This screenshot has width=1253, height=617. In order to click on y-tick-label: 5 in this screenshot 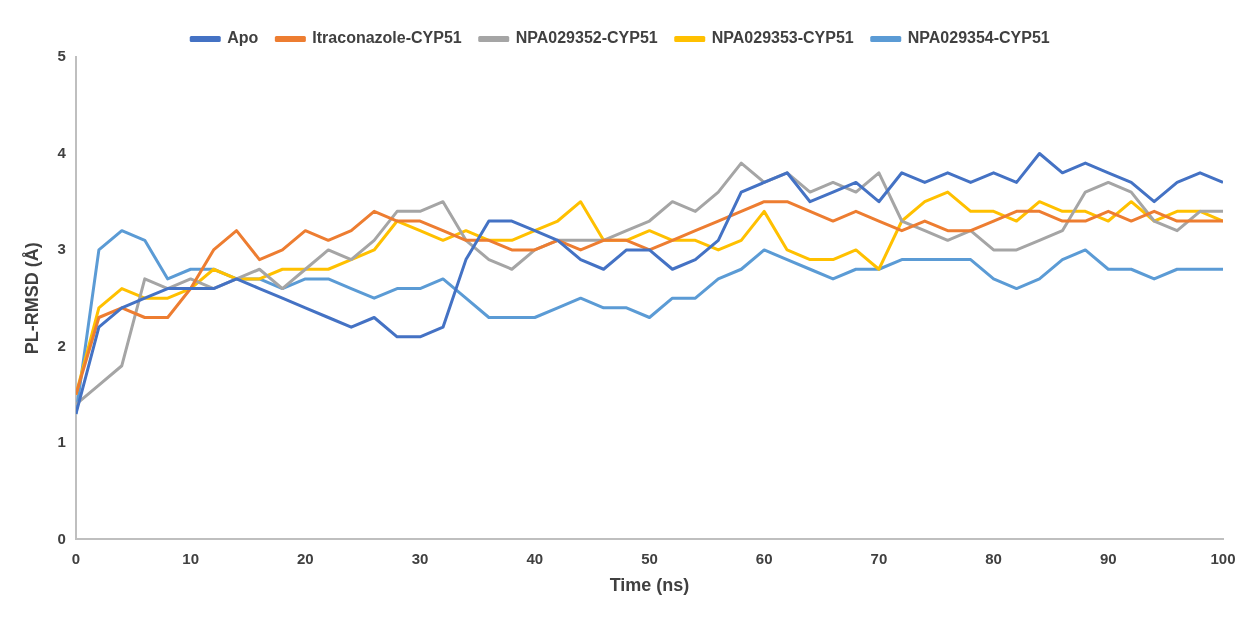, I will do `click(61, 56)`.